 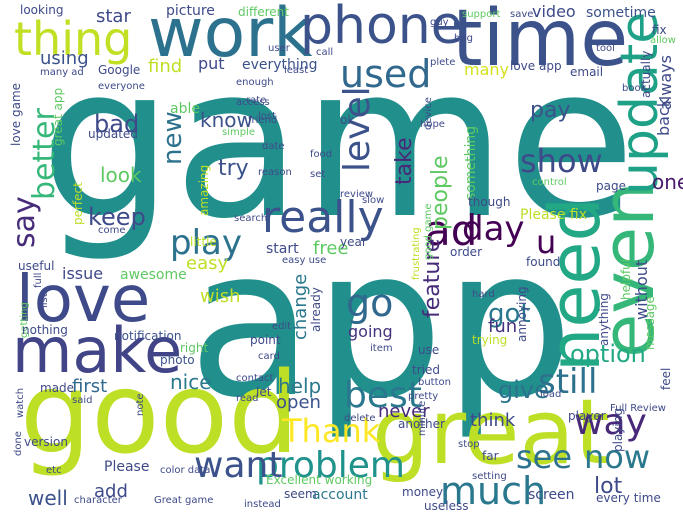 What do you see at coordinates (45, 330) in the screenshot?
I see `word-nothing: nothing` at bounding box center [45, 330].